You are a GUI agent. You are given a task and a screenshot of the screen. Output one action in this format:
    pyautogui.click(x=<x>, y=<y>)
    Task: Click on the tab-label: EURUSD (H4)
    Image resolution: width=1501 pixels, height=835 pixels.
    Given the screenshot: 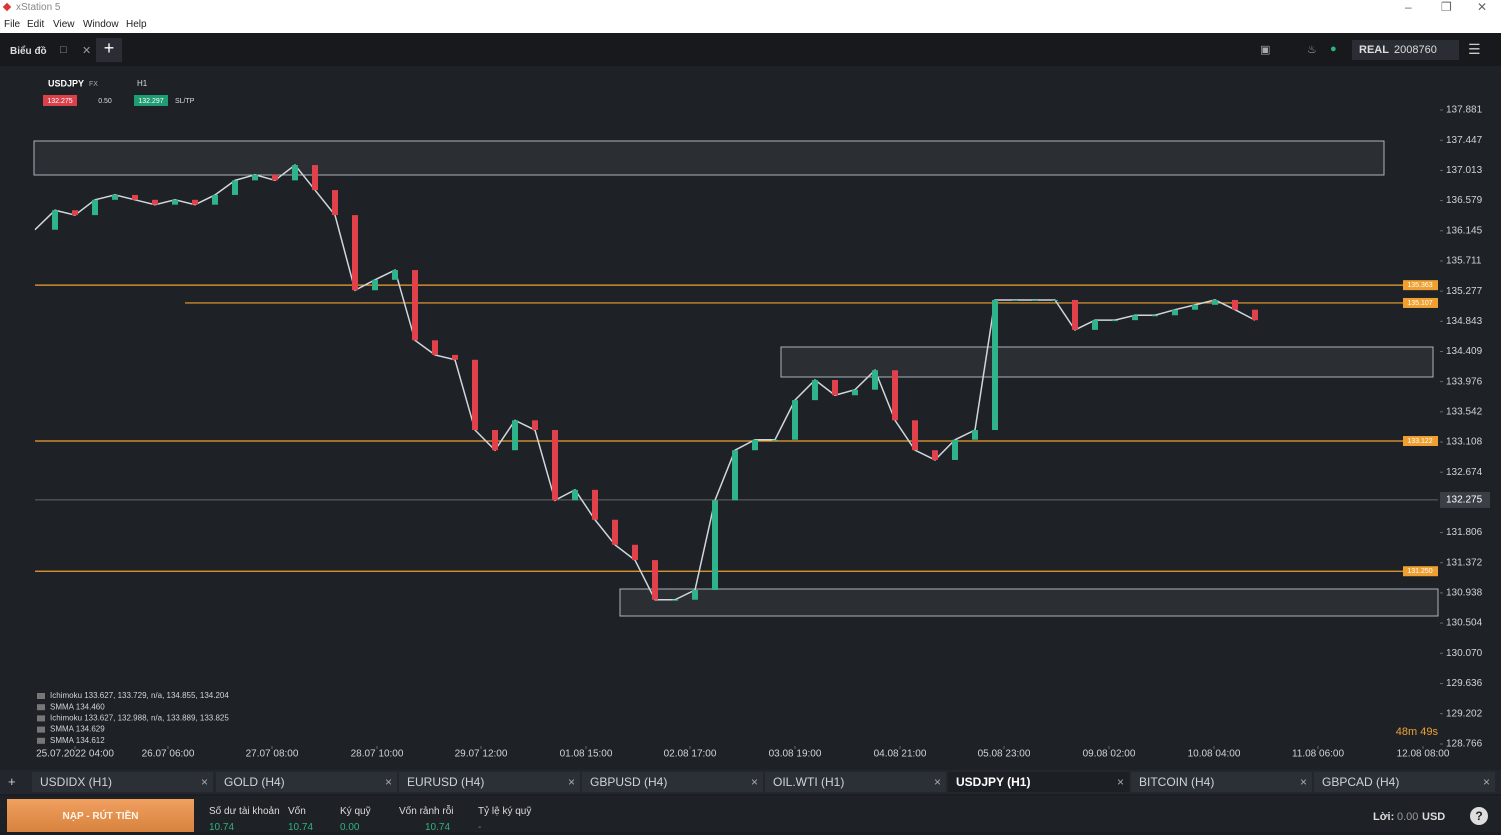 What is the action you would take?
    pyautogui.click(x=446, y=782)
    